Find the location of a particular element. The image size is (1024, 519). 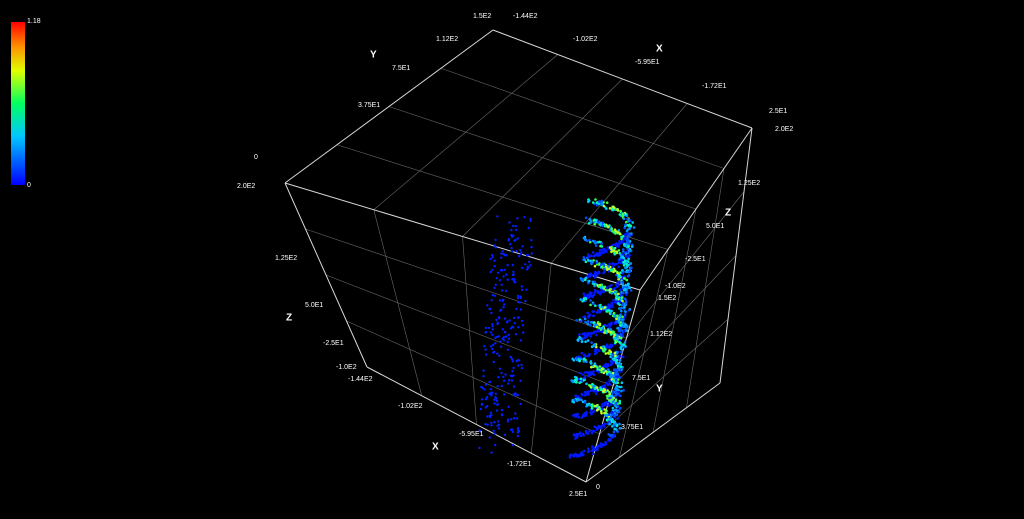

tick-label: 1.5E2 is located at coordinates (482, 16).